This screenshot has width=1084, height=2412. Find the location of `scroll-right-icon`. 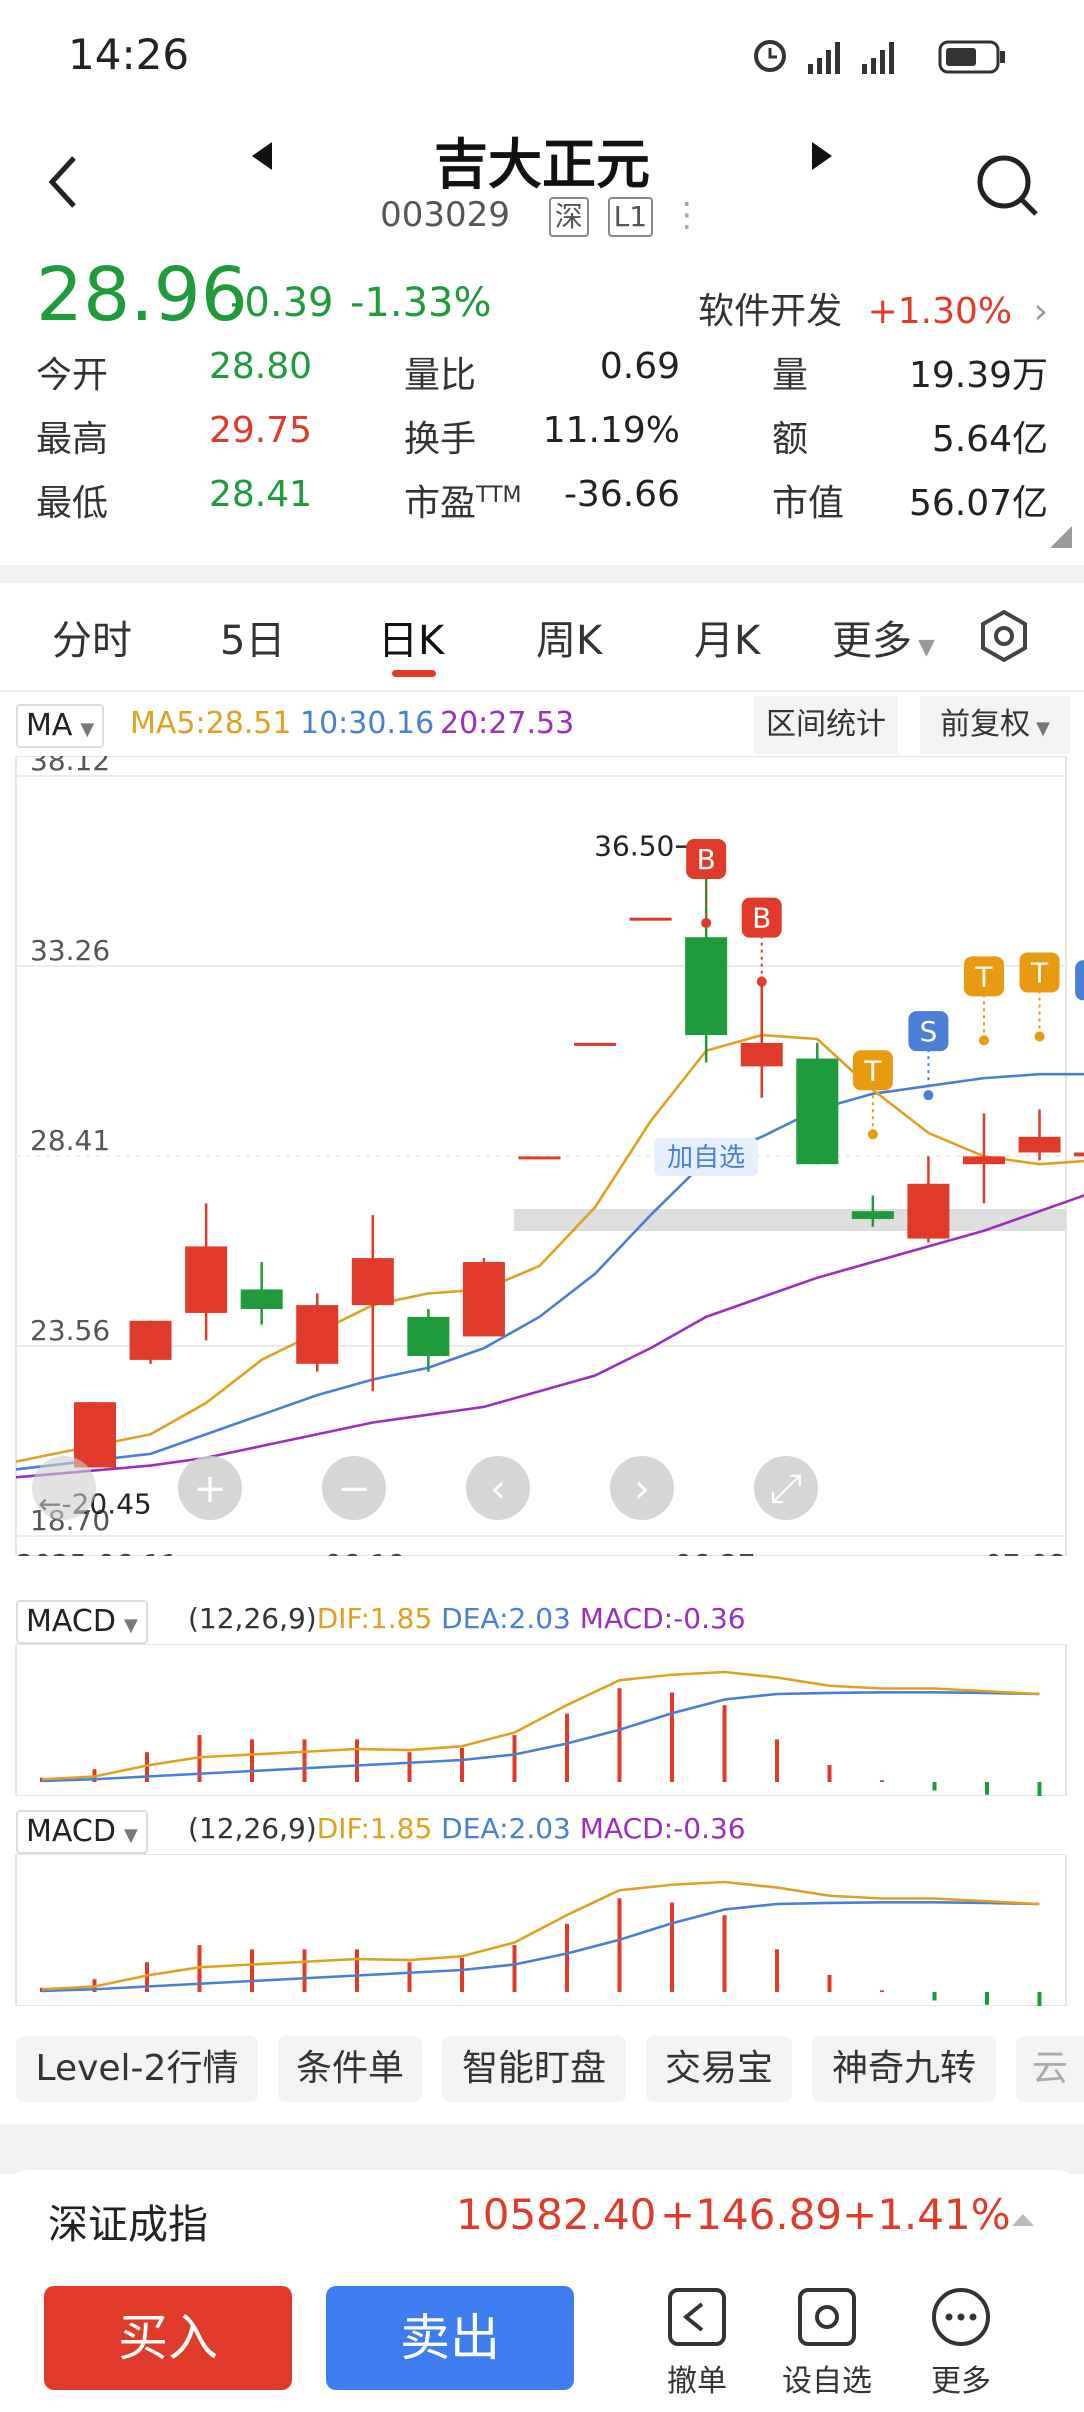

scroll-right-icon is located at coordinates (642, 1488).